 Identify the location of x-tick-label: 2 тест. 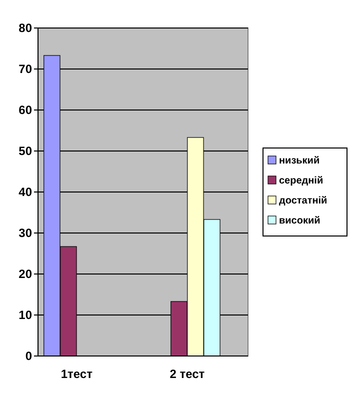
(187, 374).